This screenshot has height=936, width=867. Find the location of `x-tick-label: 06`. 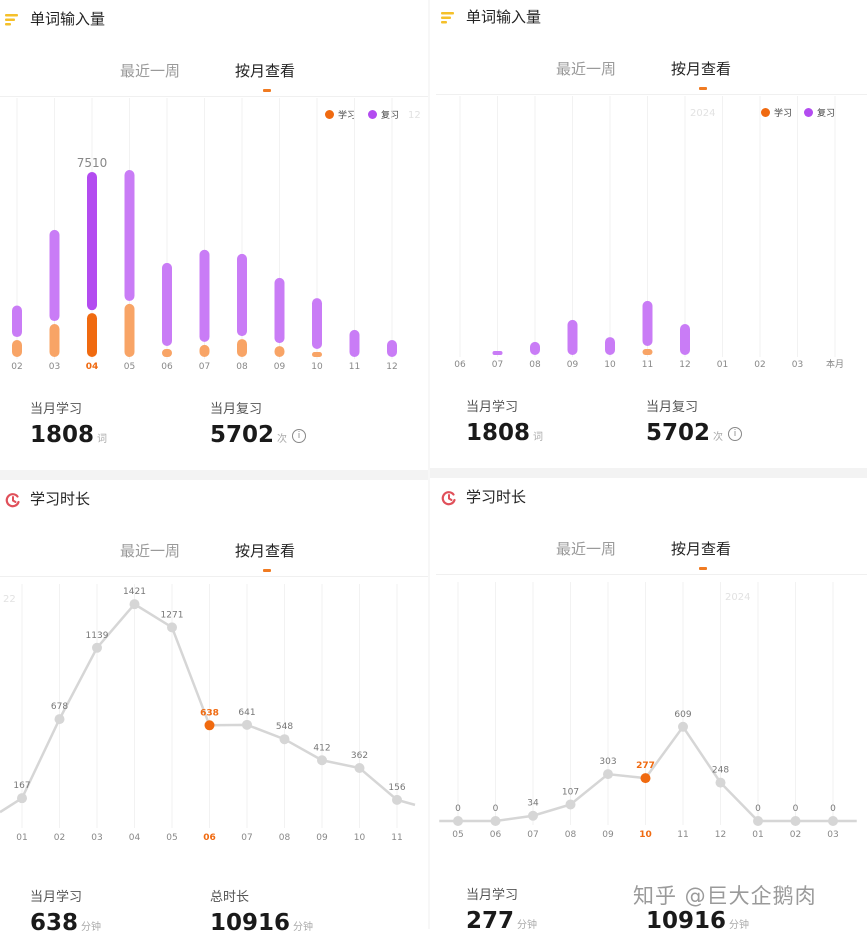

x-tick-label: 06 is located at coordinates (167, 367).